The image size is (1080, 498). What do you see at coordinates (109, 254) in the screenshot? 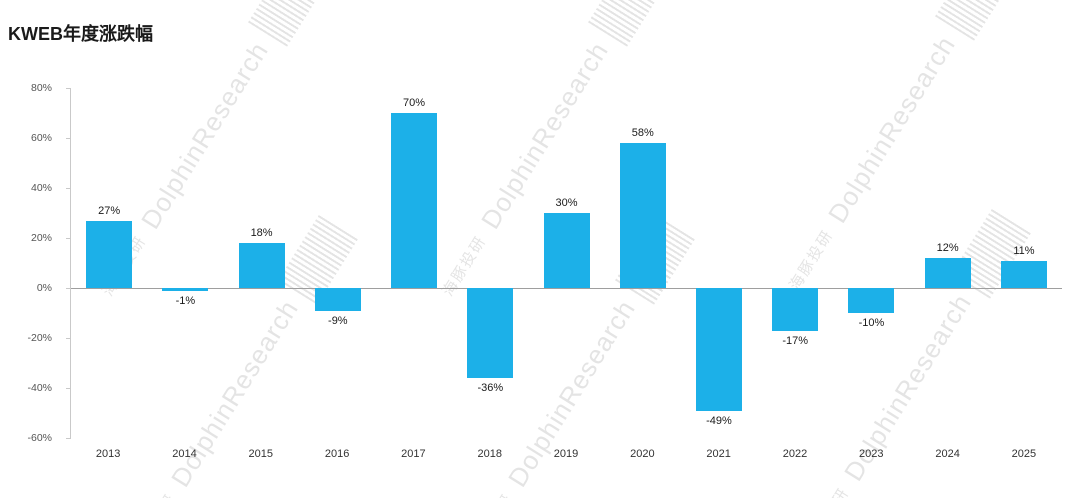
I see `bar-2013` at bounding box center [109, 254].